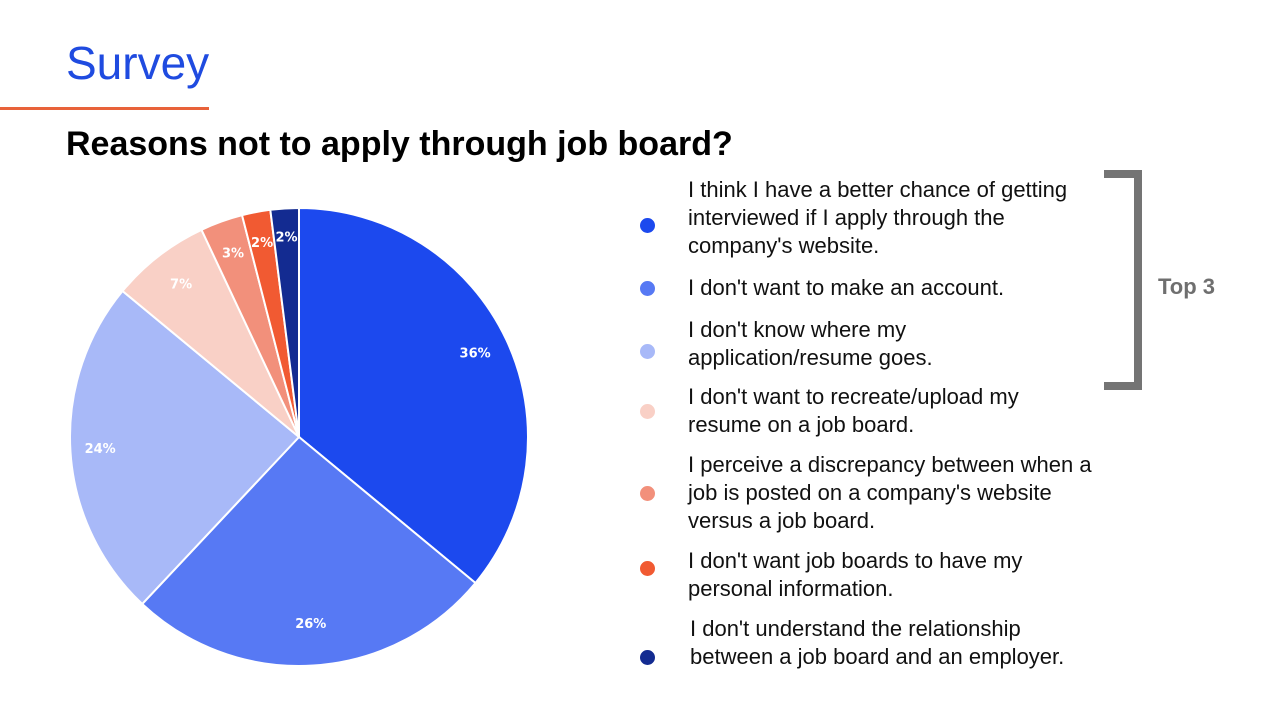  What do you see at coordinates (104, 108) in the screenshot?
I see `title-underline` at bounding box center [104, 108].